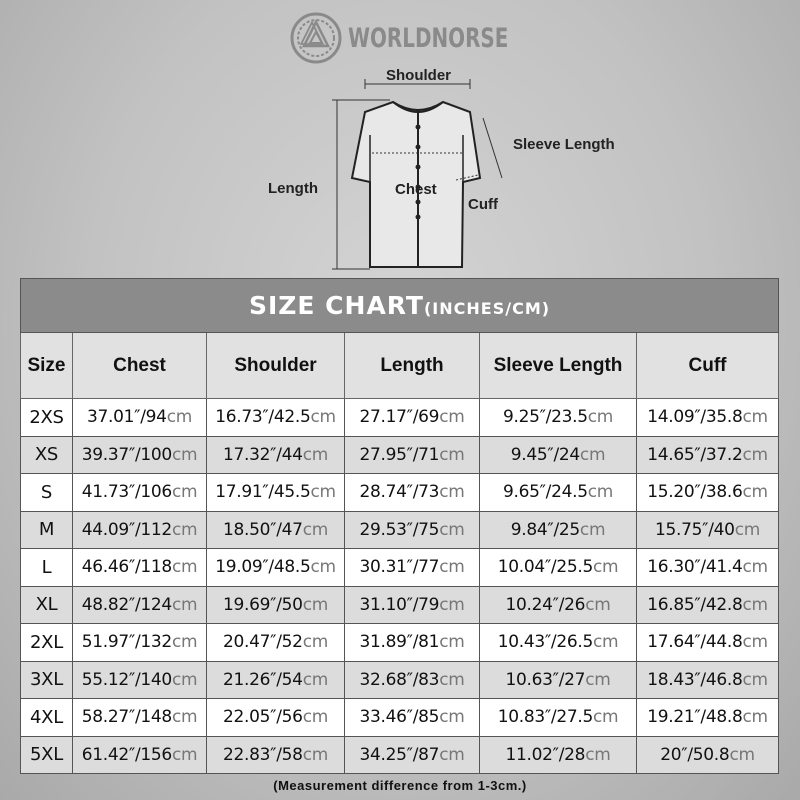 This screenshot has height=800, width=800. What do you see at coordinates (416, 189) in the screenshot?
I see `chest-label: Chest` at bounding box center [416, 189].